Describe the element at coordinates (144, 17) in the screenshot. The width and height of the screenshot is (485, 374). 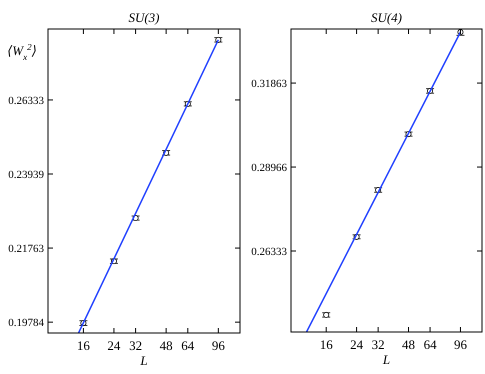
I see `chart-title: SU(3)` at that location.